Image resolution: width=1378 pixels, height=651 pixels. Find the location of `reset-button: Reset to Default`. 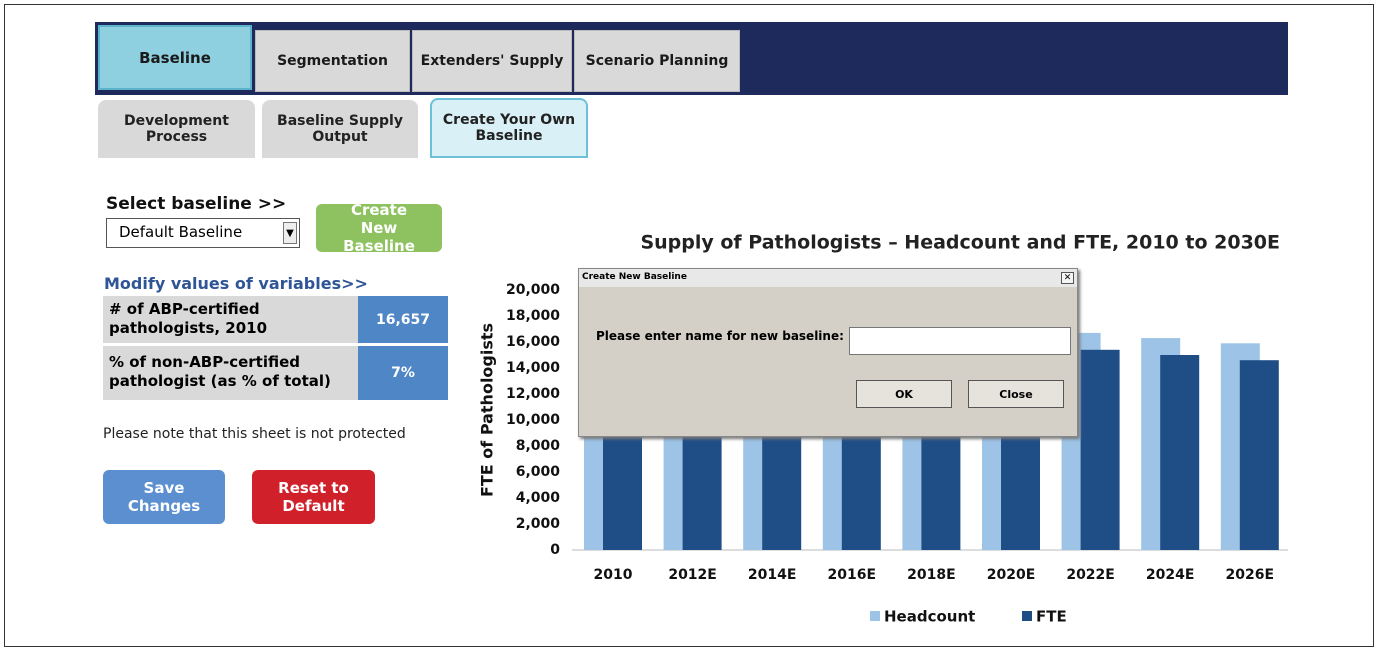

reset-button: Reset to Default is located at coordinates (313, 497).